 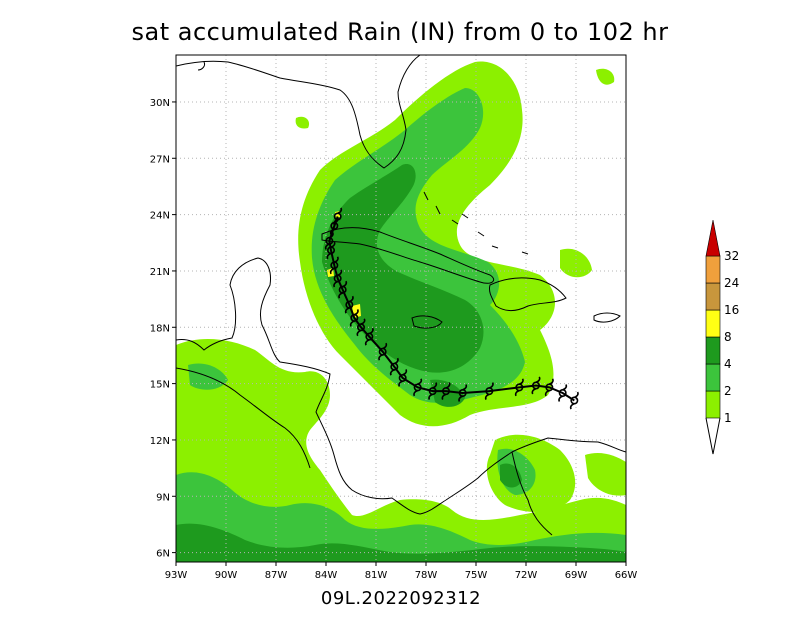 I want to click on longitude-ticks: 93W 90W 87W 84W 81W 78W 75W 72W 69W 66W, so click(x=401, y=571).